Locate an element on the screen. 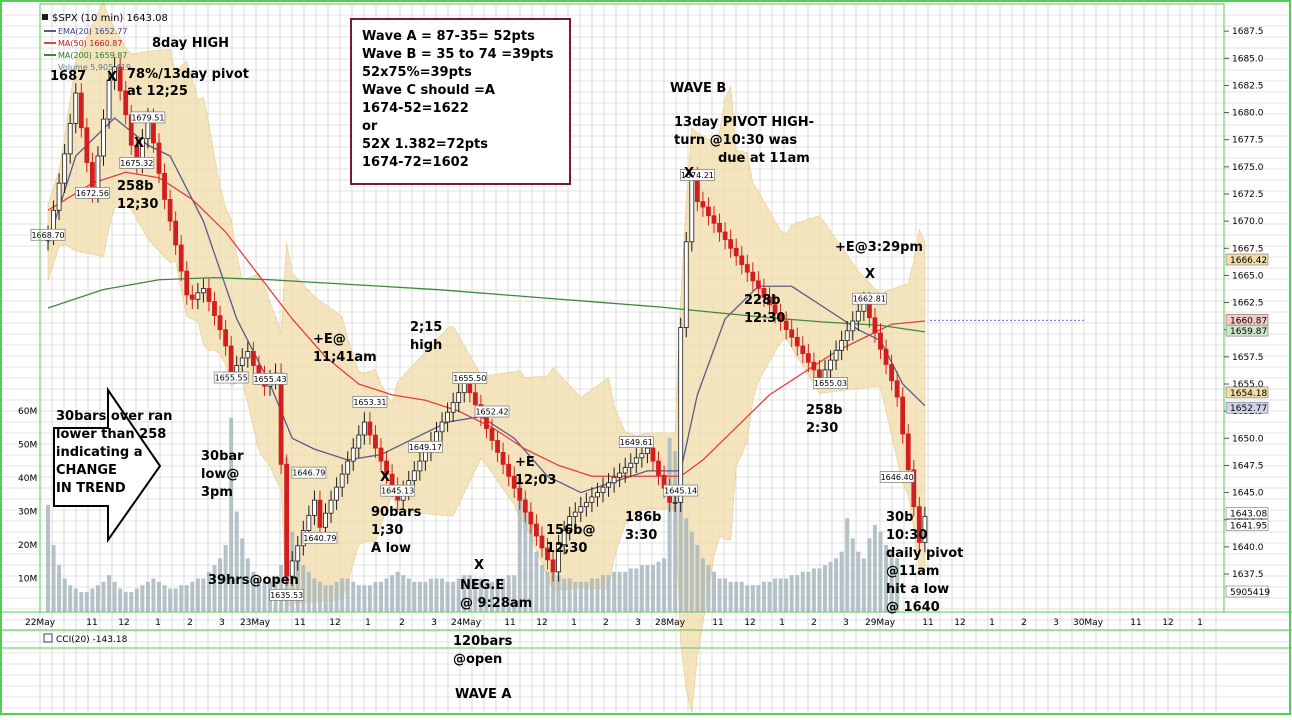  legend-volume: Volume 5,905,419 is located at coordinates (94, 67).